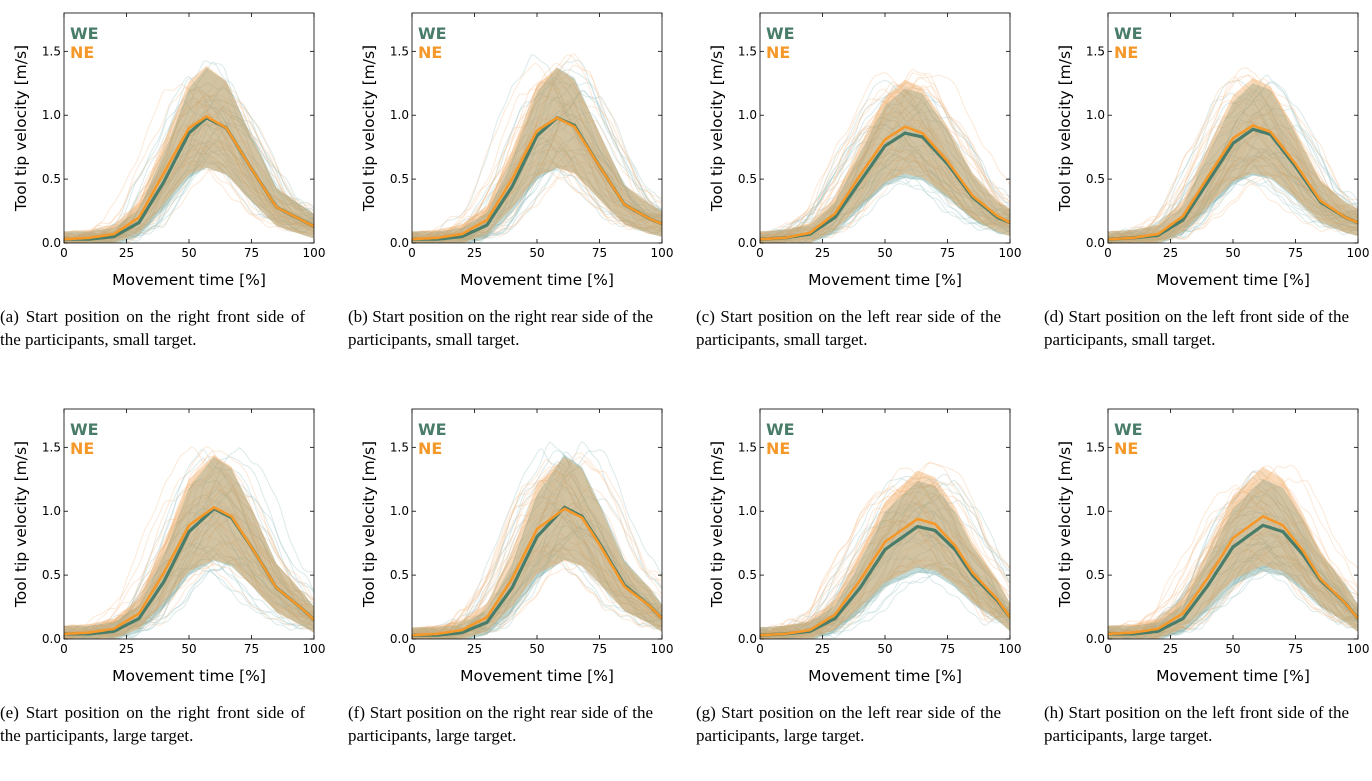 The image size is (1372, 781). Describe the element at coordinates (780, 33) in the screenshot. I see `legend-we: WE` at that location.